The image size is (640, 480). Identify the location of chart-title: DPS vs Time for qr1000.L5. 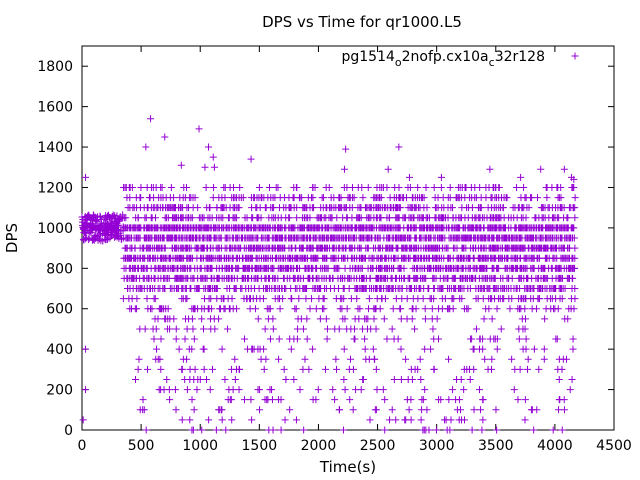
(362, 22).